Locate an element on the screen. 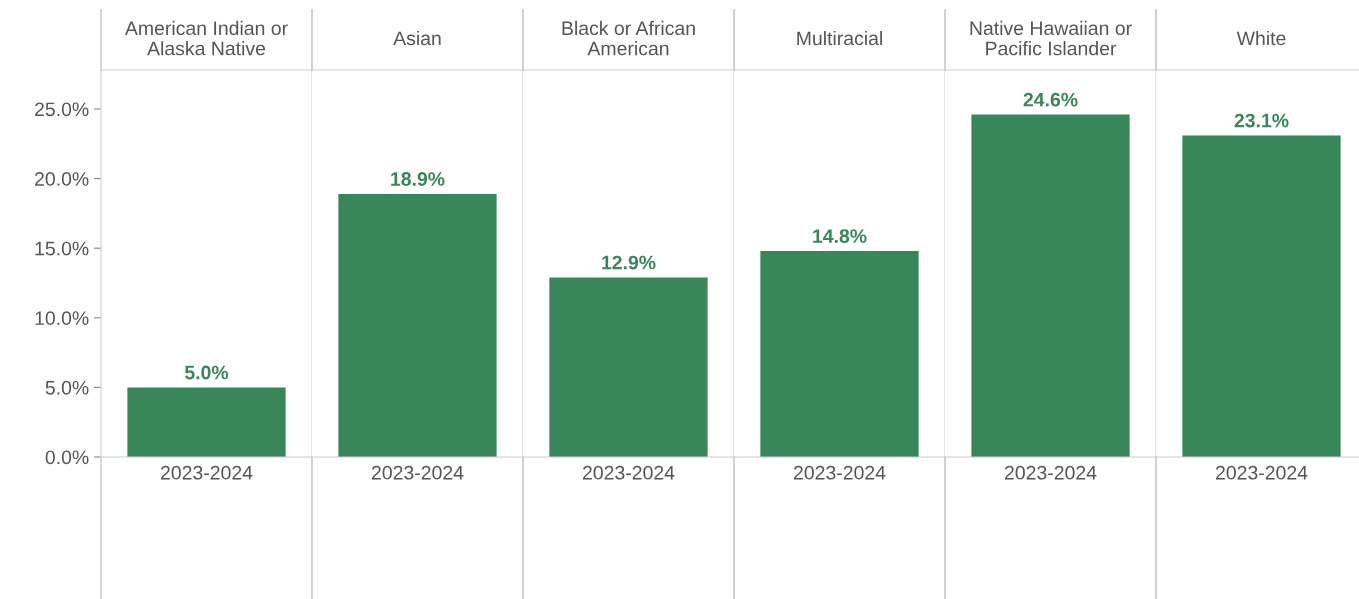 The height and width of the screenshot is (599, 1359). data-label: 12.9% is located at coordinates (629, 262).